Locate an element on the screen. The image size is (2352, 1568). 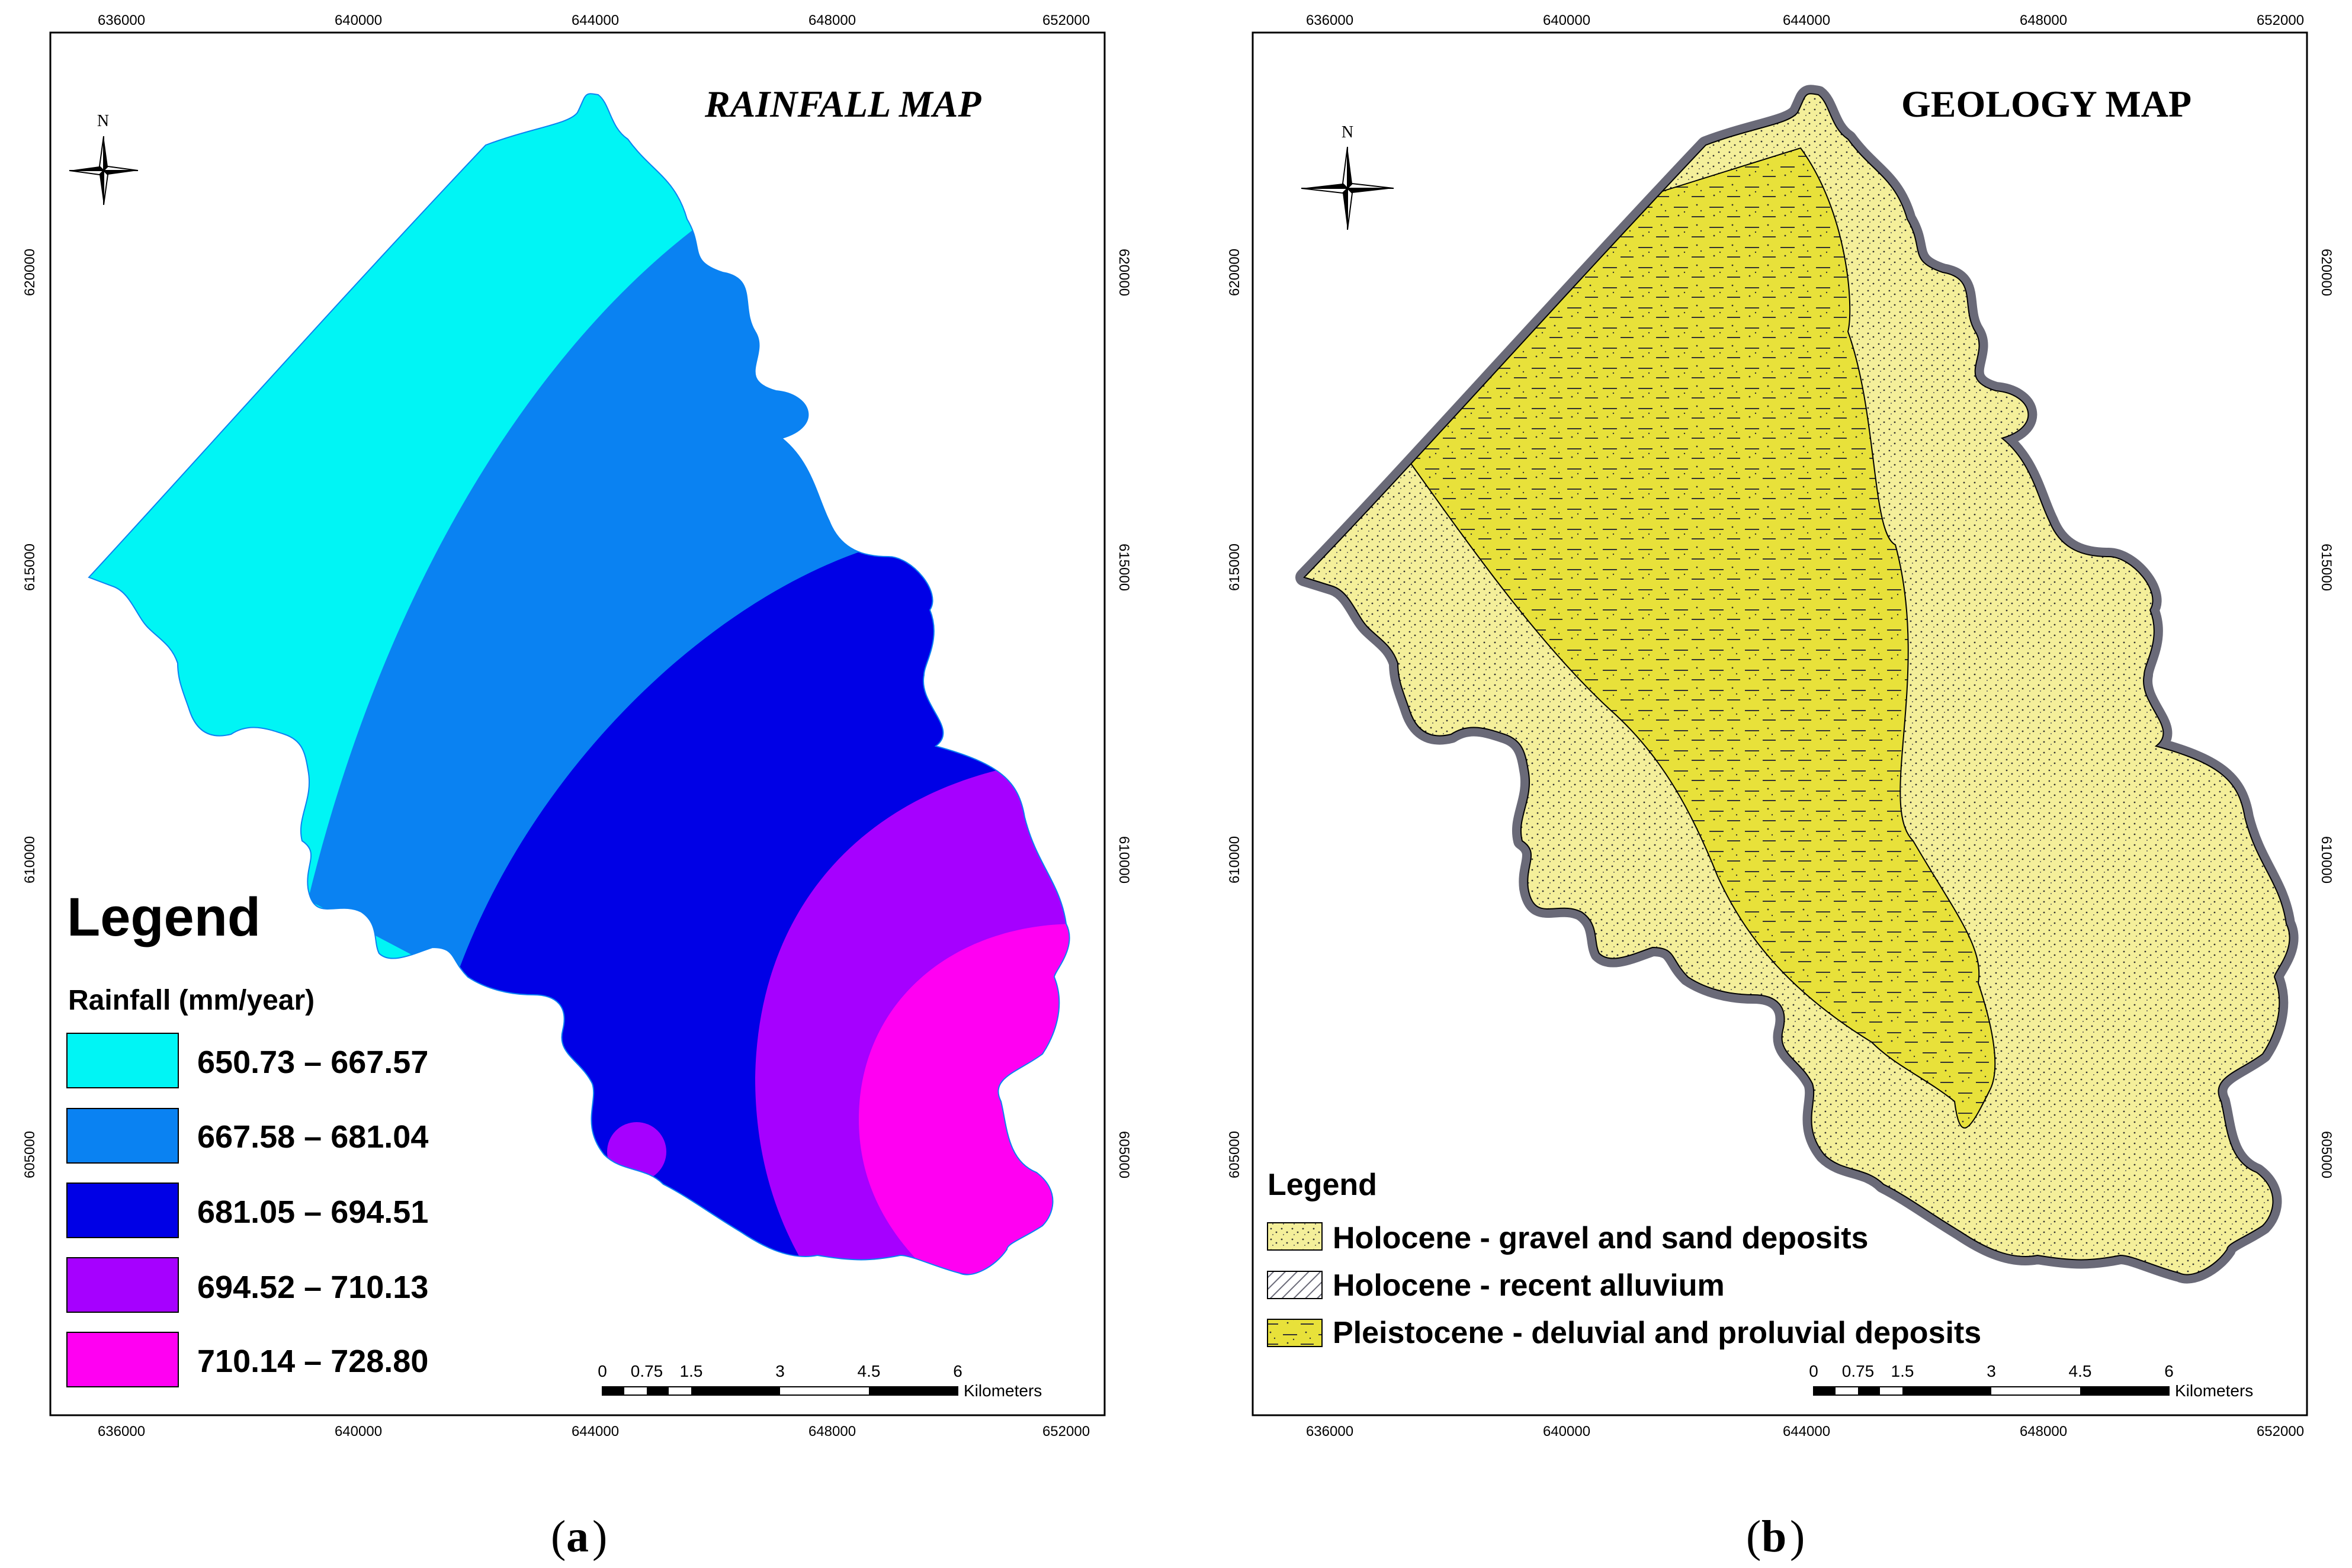
panel-b-caption: ( b ) is located at coordinates (1776, 1536).